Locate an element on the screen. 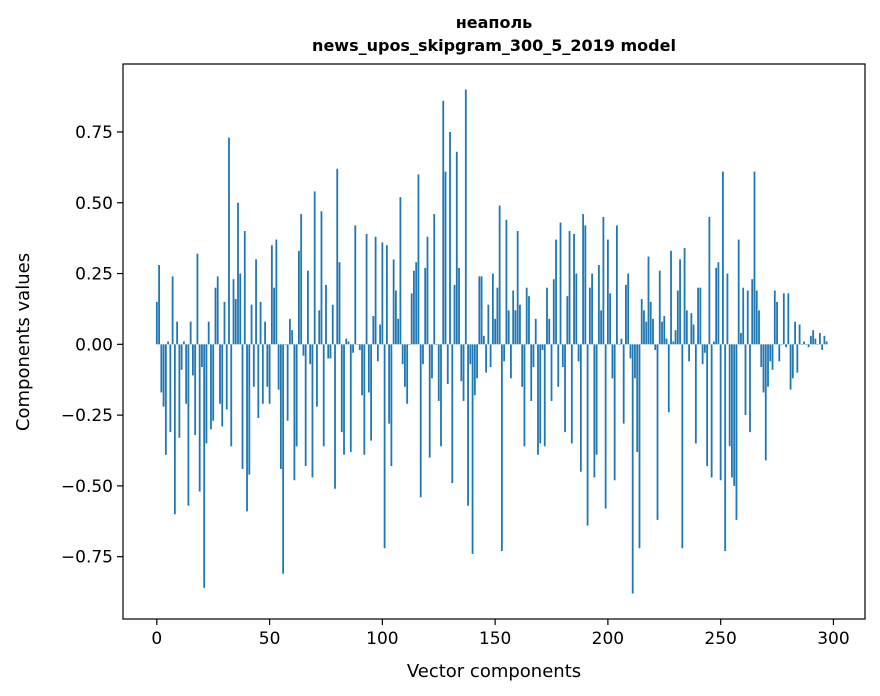 The height and width of the screenshot is (696, 880). y-axis-label: Components values is located at coordinates (23, 342).